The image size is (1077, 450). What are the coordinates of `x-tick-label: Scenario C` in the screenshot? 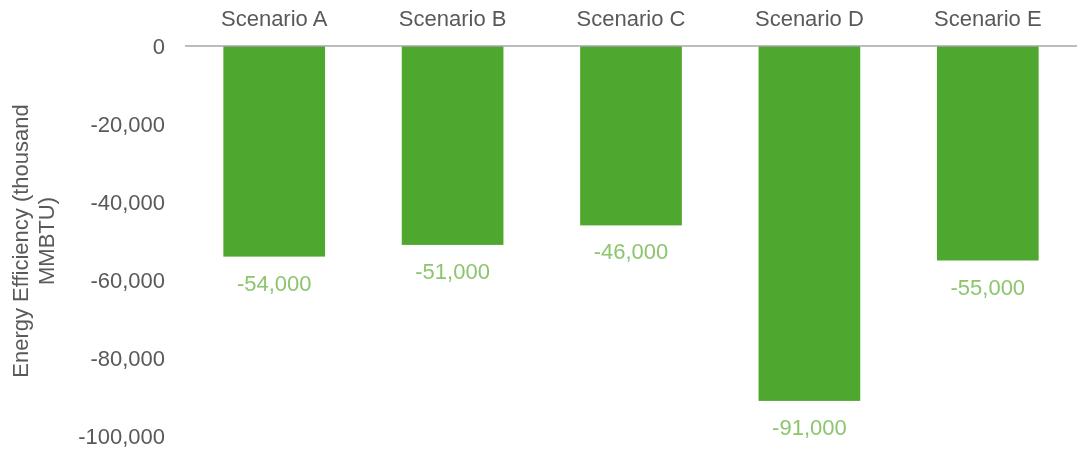 It's located at (631, 18).